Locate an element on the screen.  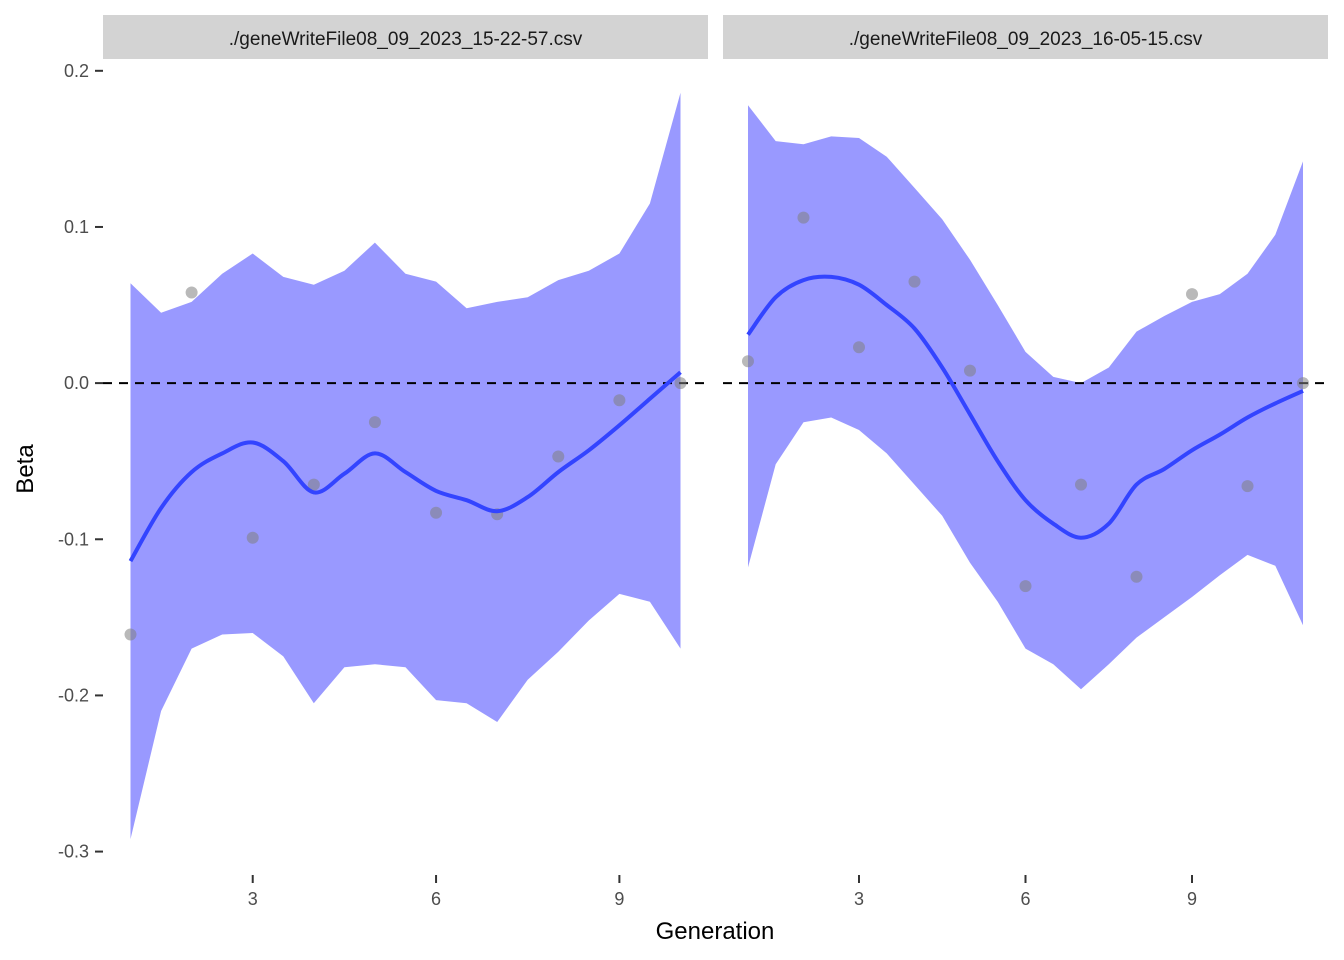
panel-title: ./geneWriteFile08_09_2023_16-05-15.csv is located at coordinates (1026, 39).